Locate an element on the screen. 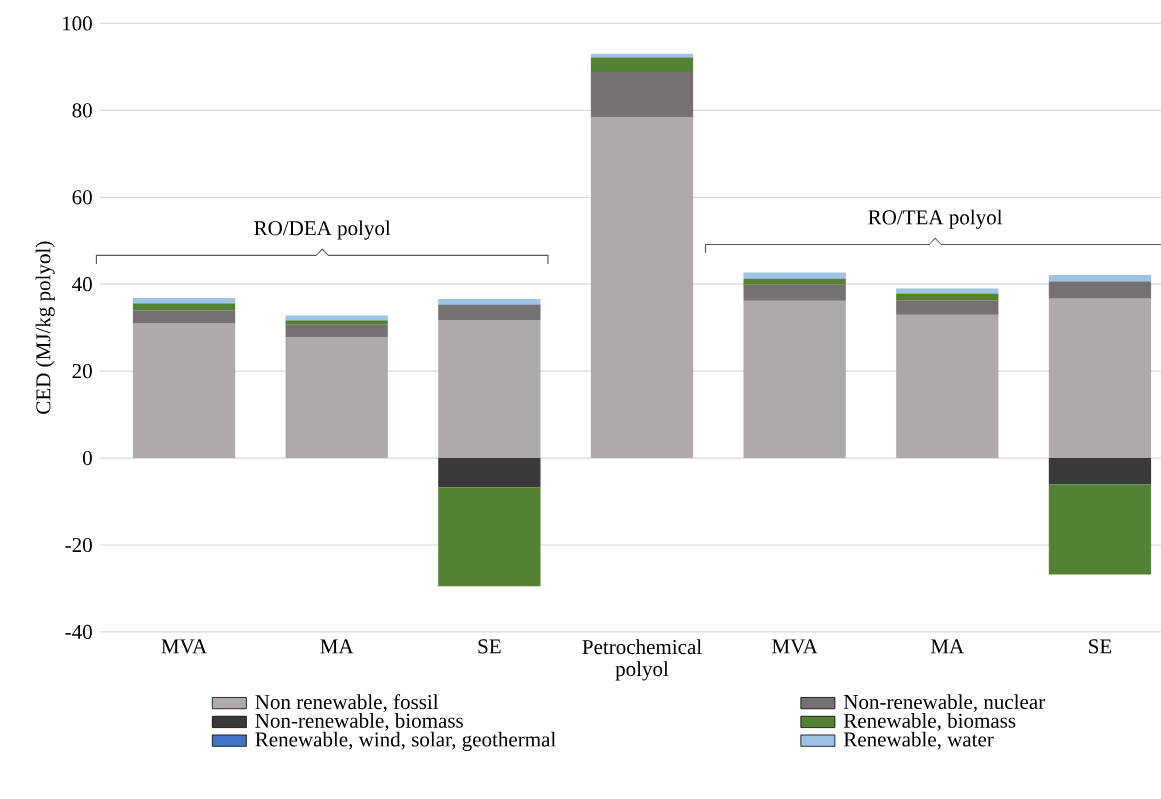 The height and width of the screenshot is (799, 1161). y-tick-label: 0 is located at coordinates (87, 458).